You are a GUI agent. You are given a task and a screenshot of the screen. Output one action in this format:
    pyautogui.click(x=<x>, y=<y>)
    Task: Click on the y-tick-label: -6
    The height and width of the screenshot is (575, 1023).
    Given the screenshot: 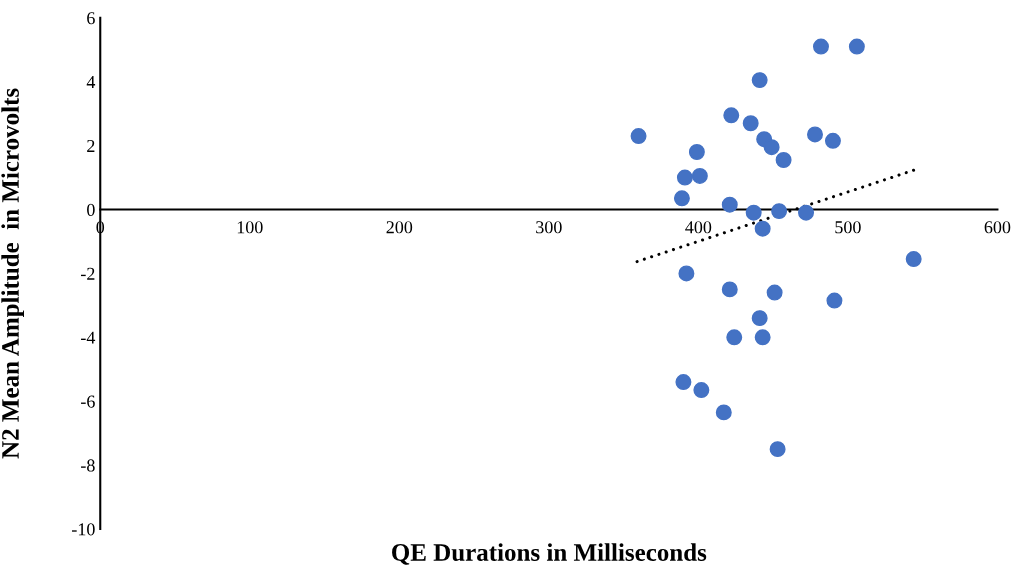 What is the action you would take?
    pyautogui.click(x=88, y=401)
    